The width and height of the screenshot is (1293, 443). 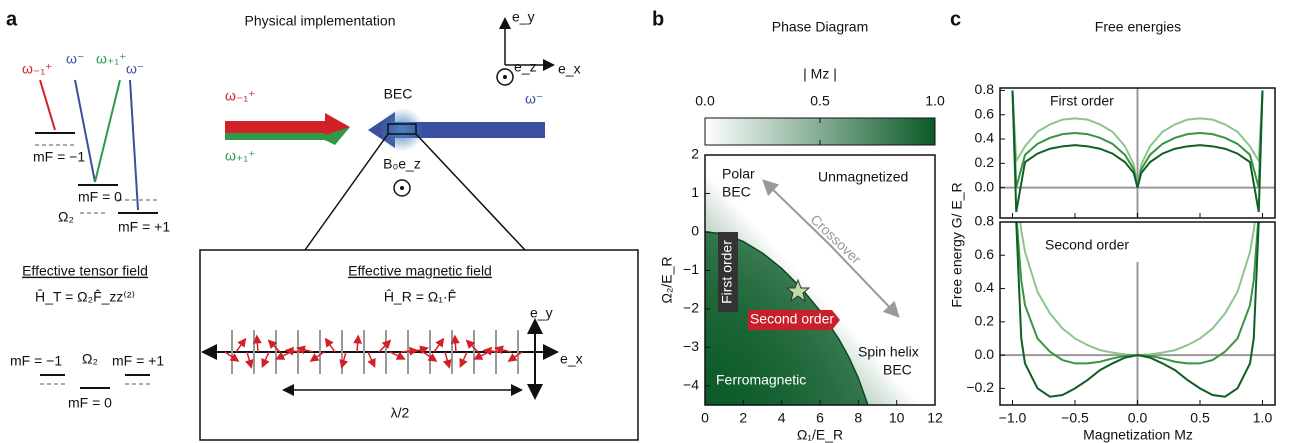 What do you see at coordinates (667, 279) in the screenshot?
I see `y-axis-label: Ω₂/E_R` at bounding box center [667, 279].